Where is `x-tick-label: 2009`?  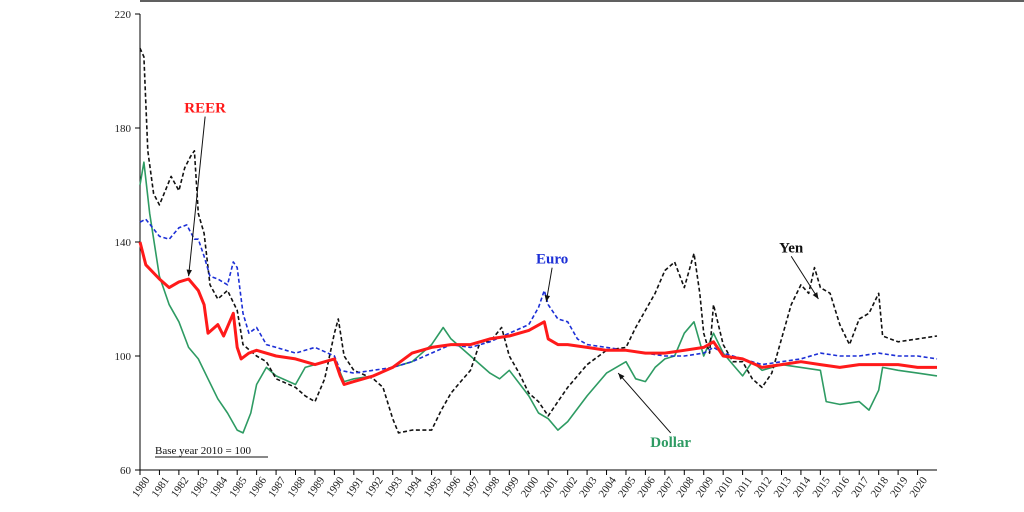
x-tick-label: 2009 is located at coordinates (705, 486).